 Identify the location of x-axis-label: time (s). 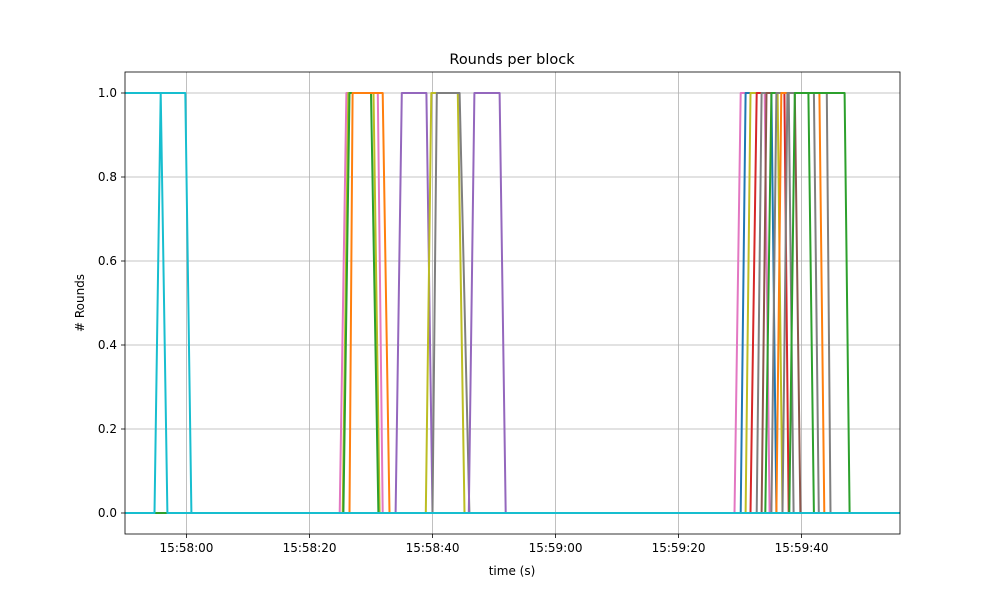
(512, 571).